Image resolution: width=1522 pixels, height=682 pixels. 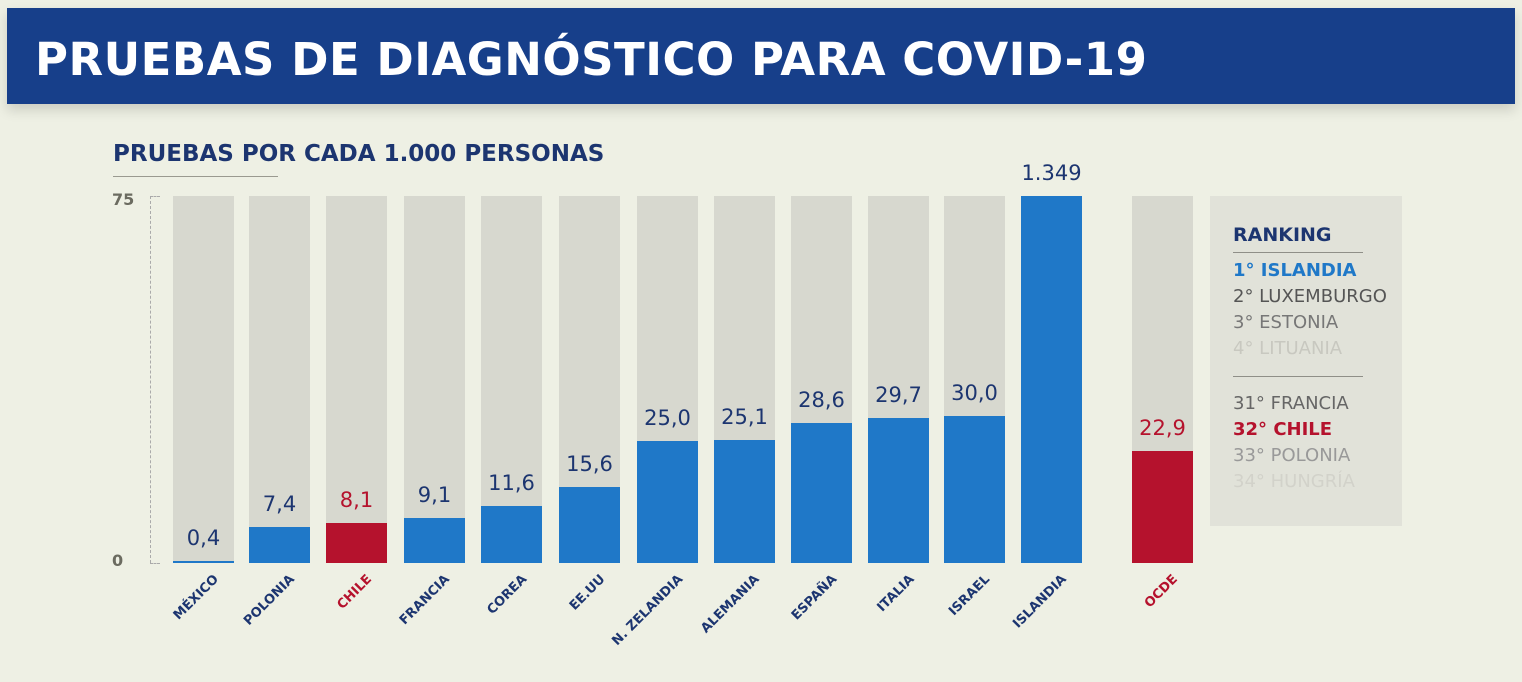 I want to click on value-label: 28,6, so click(x=821, y=400).